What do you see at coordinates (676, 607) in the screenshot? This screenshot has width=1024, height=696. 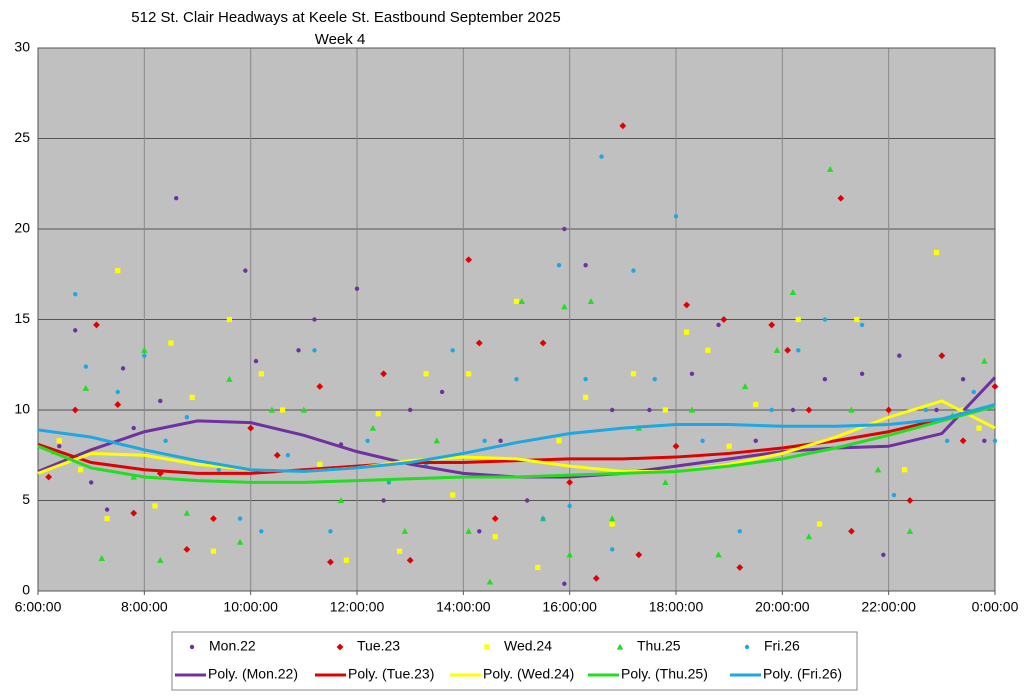 I see `x-tick-label: 18:00:00` at bounding box center [676, 607].